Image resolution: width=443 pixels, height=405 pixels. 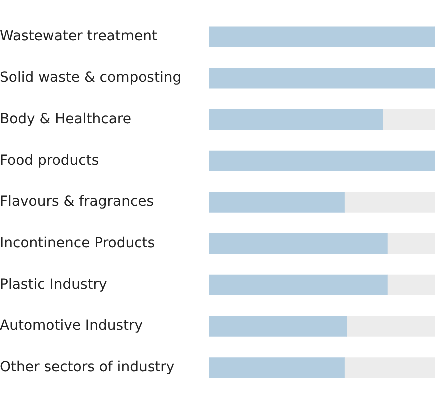 I want to click on y-tick-label: Other sectors of industry, so click(x=87, y=368).